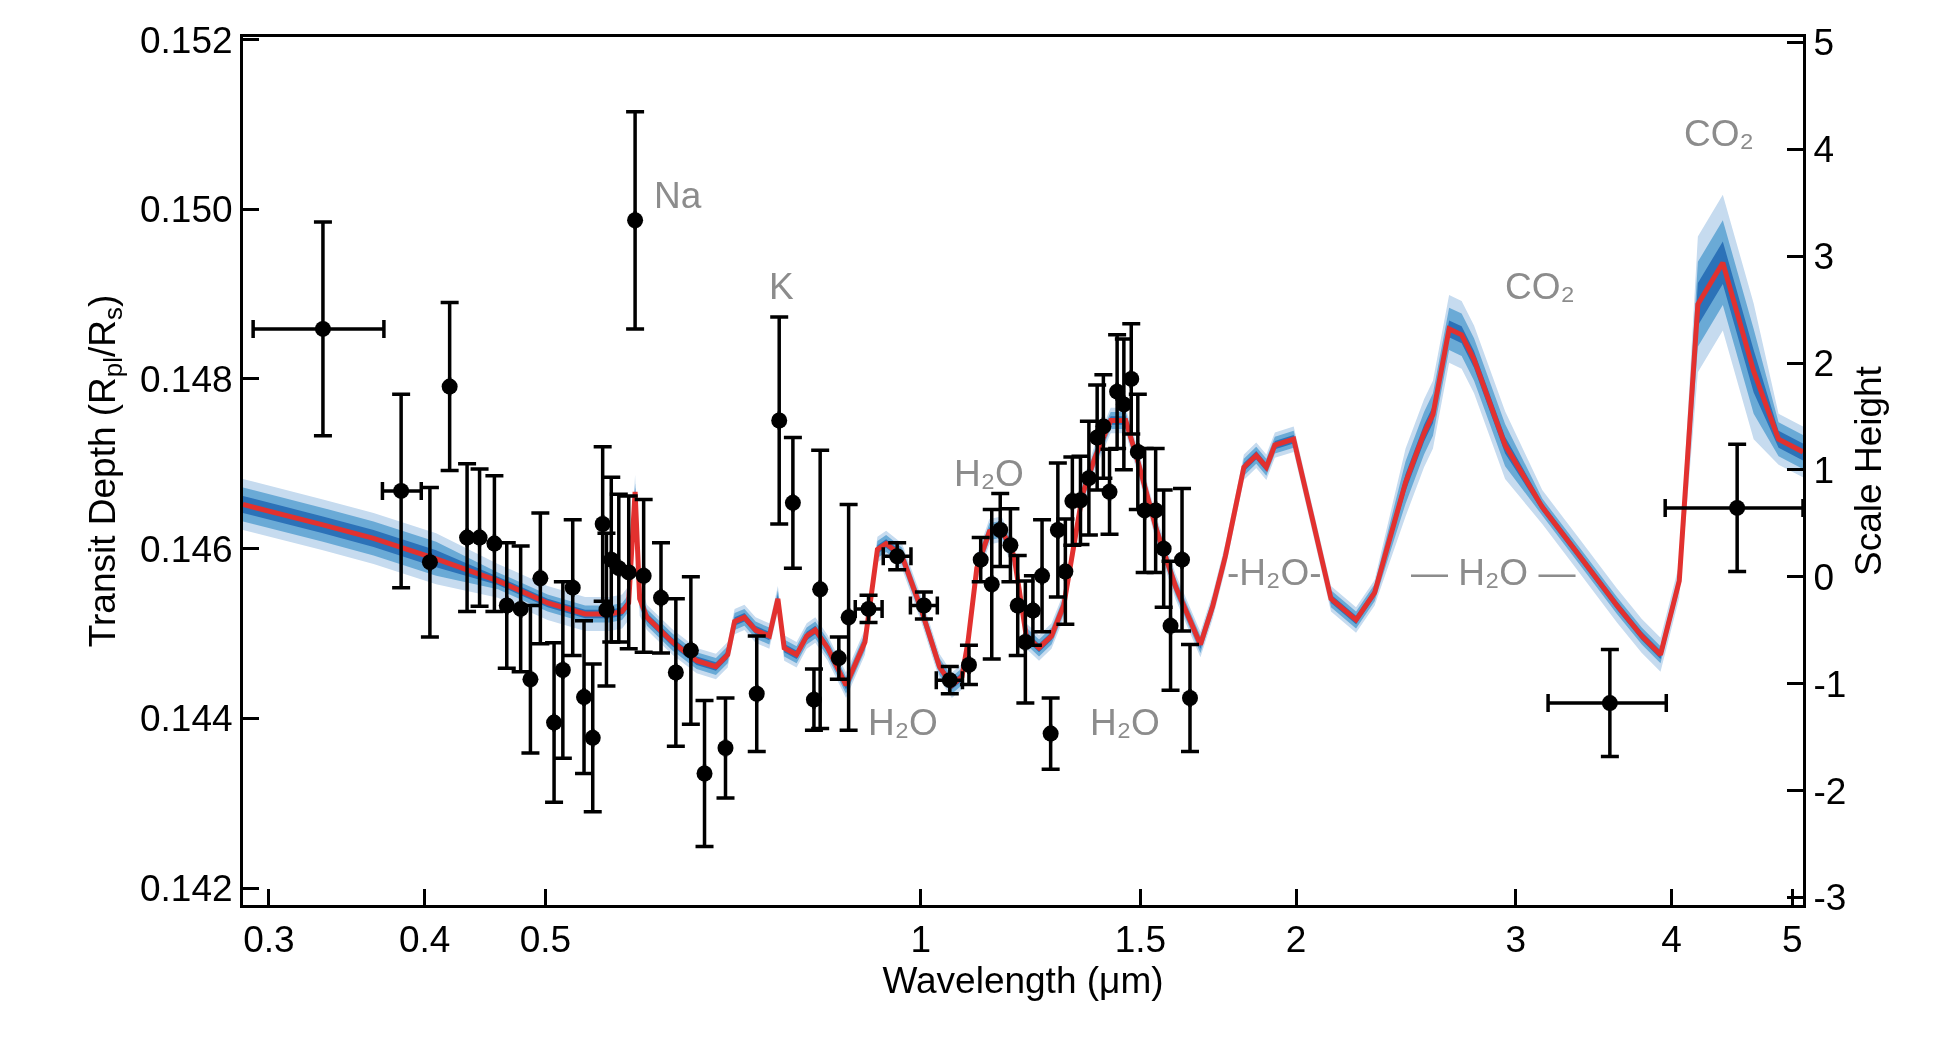 The width and height of the screenshot is (1950, 1048). Describe the element at coordinates (1823, 257) in the screenshot. I see `y2-tick-label: 3` at that location.